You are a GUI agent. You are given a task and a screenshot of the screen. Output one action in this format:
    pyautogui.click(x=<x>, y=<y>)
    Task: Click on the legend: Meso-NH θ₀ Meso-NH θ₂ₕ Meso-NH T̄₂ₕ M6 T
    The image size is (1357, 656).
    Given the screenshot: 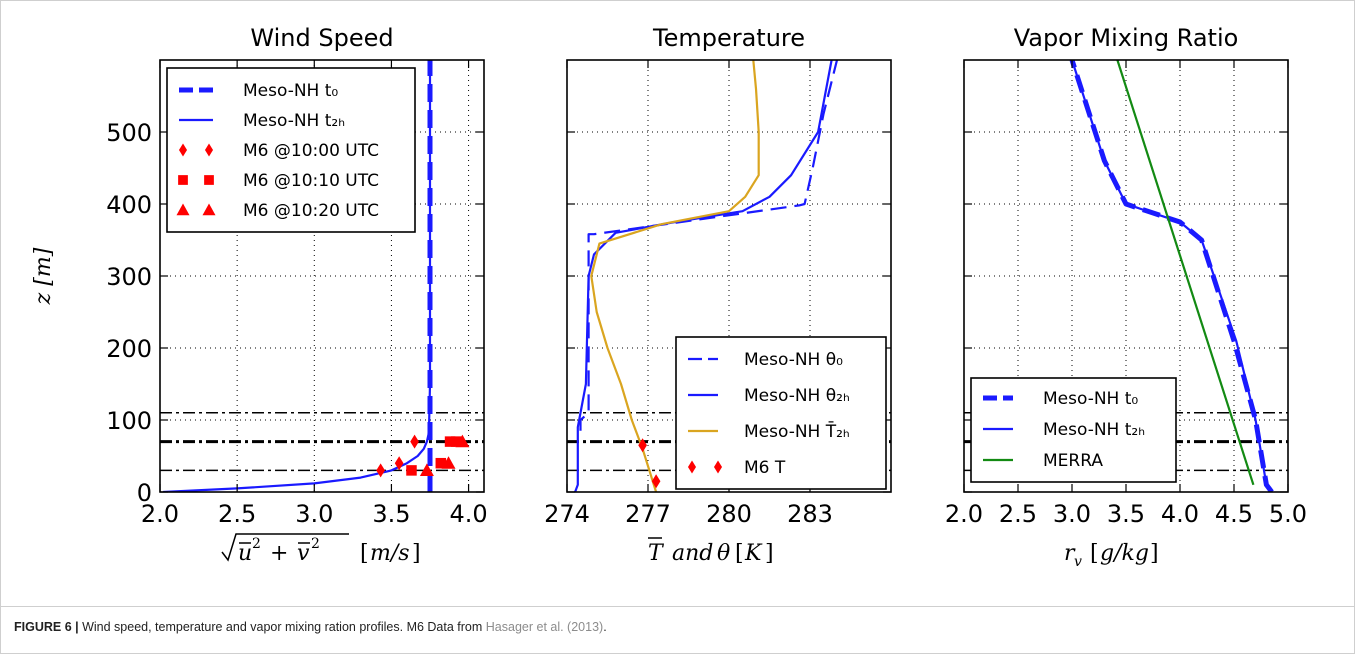 What is the action you would take?
    pyautogui.click(x=781, y=413)
    